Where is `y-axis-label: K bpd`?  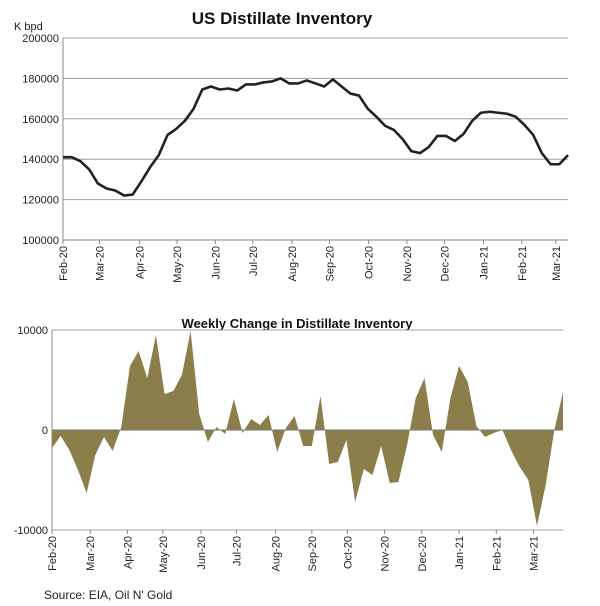
y-axis-label: K bpd is located at coordinates (28, 27).